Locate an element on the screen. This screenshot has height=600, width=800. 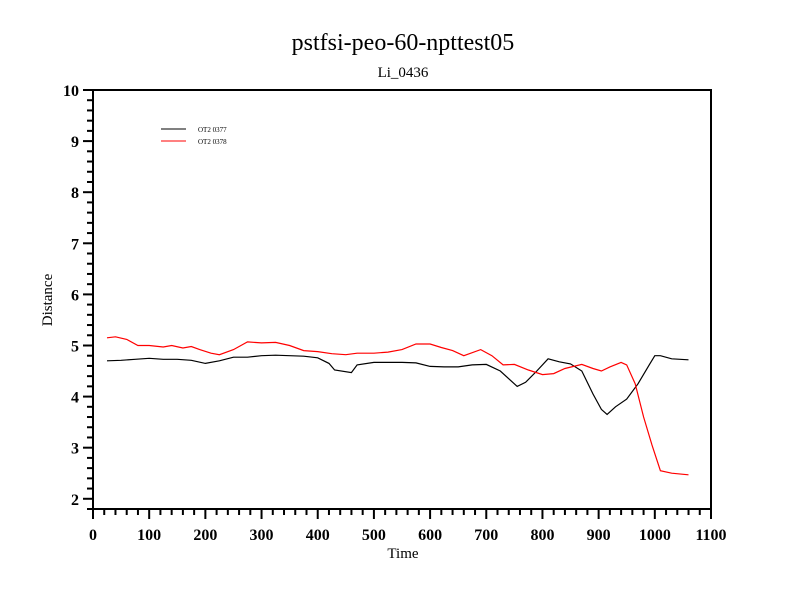
chart-title: pstfsi-peo-60-npttest05 is located at coordinates (403, 43).